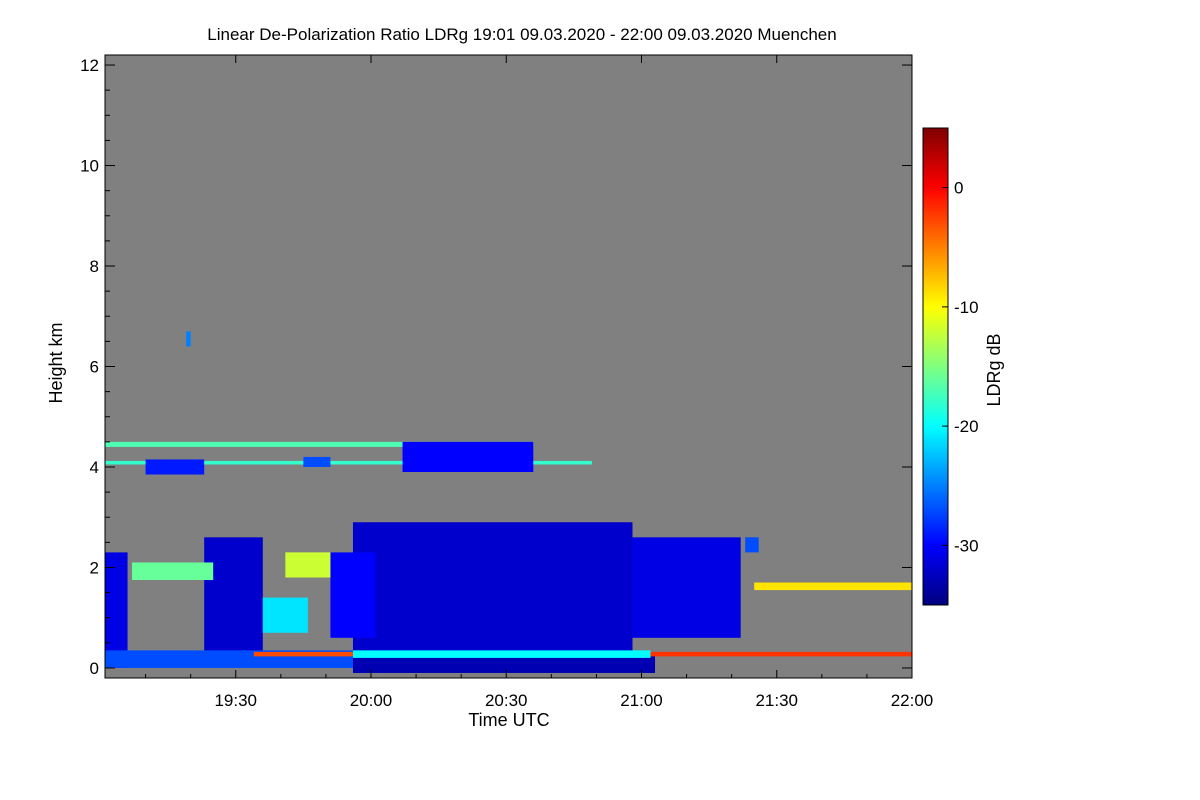 The image size is (1200, 800). What do you see at coordinates (188, 339) in the screenshot?
I see `heatmap-region-high-speck` at bounding box center [188, 339].